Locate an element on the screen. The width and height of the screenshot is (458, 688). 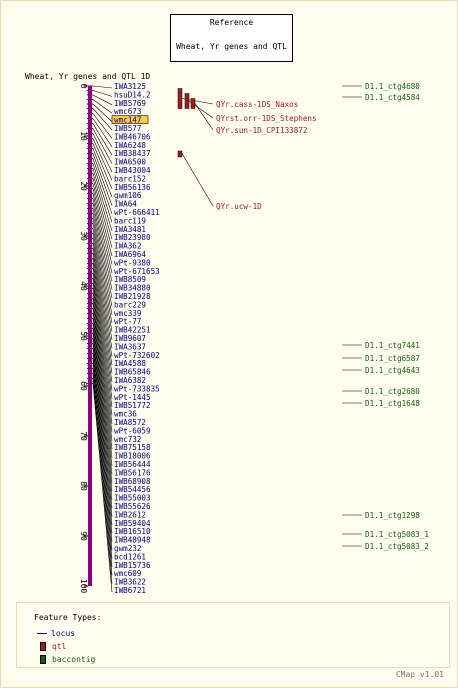
marker-label: IWB56444 is located at coordinates (132, 464).